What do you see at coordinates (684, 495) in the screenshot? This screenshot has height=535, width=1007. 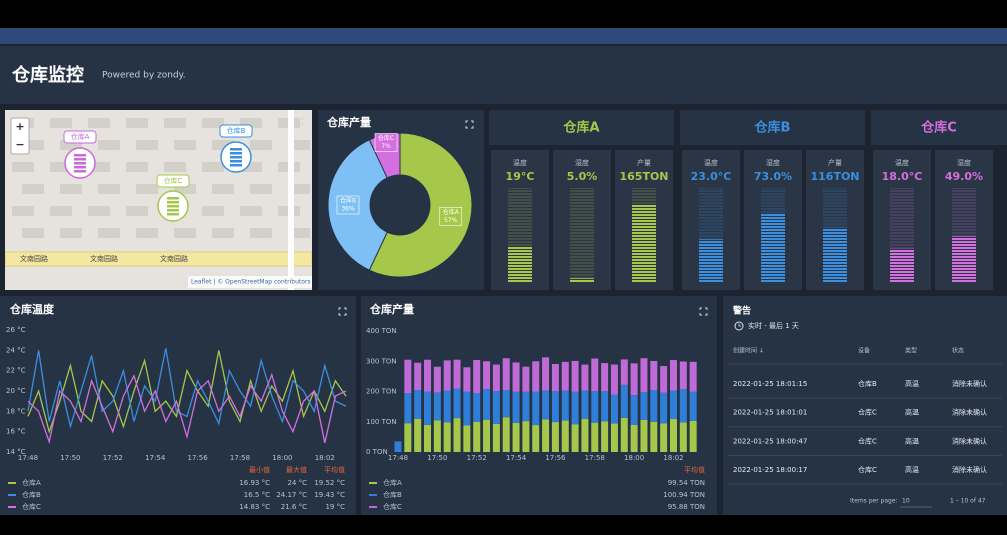 I see `legend-stat: 100.94 TON` at bounding box center [684, 495].